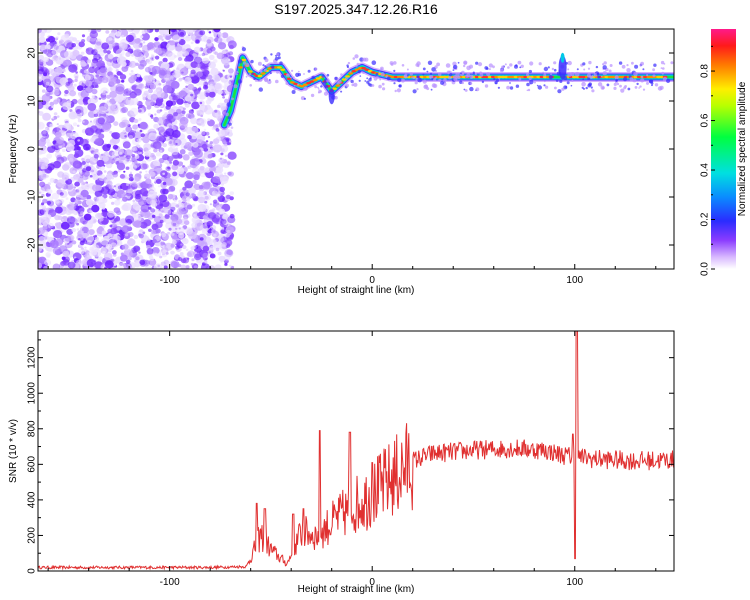  What do you see at coordinates (707, 160) in the screenshot?
I see `colorbar-ticks: 0.0 0.2 0.4 0.6 0.8` at bounding box center [707, 160].